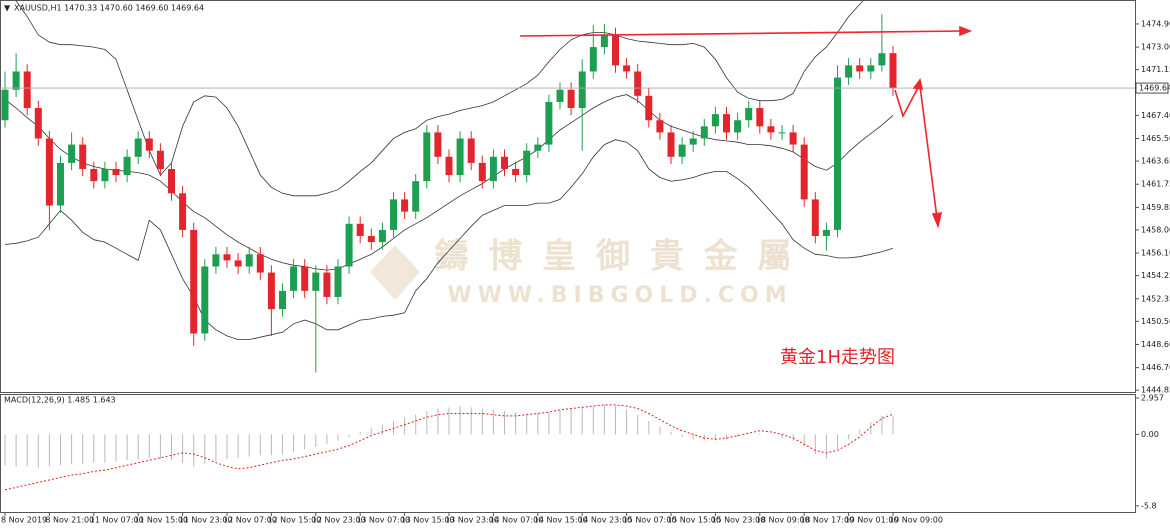 Image resolution: width=1170 pixels, height=530 pixels. What do you see at coordinates (206, 520) in the screenshot?
I see `x-tick-label: 11 Nov 23:00` at bounding box center [206, 520].